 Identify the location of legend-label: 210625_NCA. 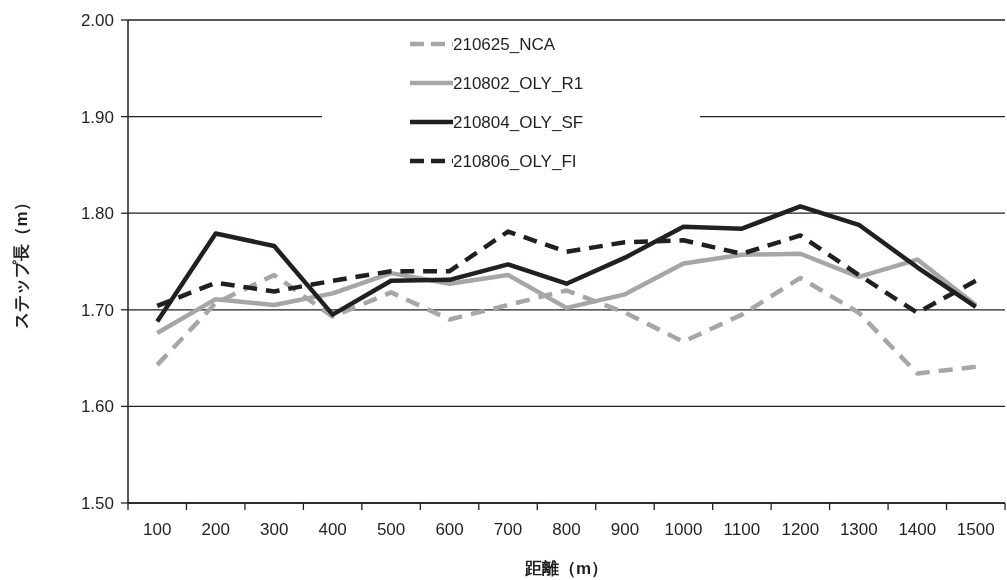
(504, 44).